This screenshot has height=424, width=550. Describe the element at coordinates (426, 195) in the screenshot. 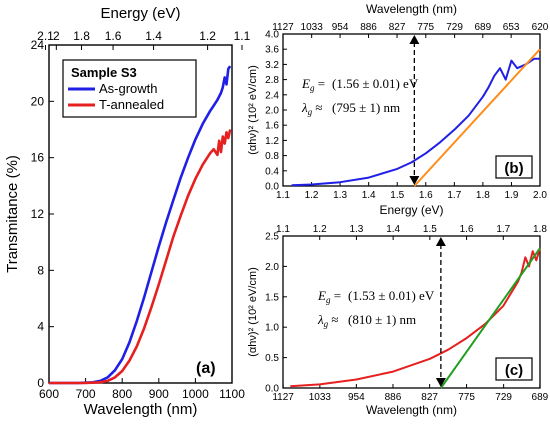

I see `x-tick-label: 1.6` at that location.